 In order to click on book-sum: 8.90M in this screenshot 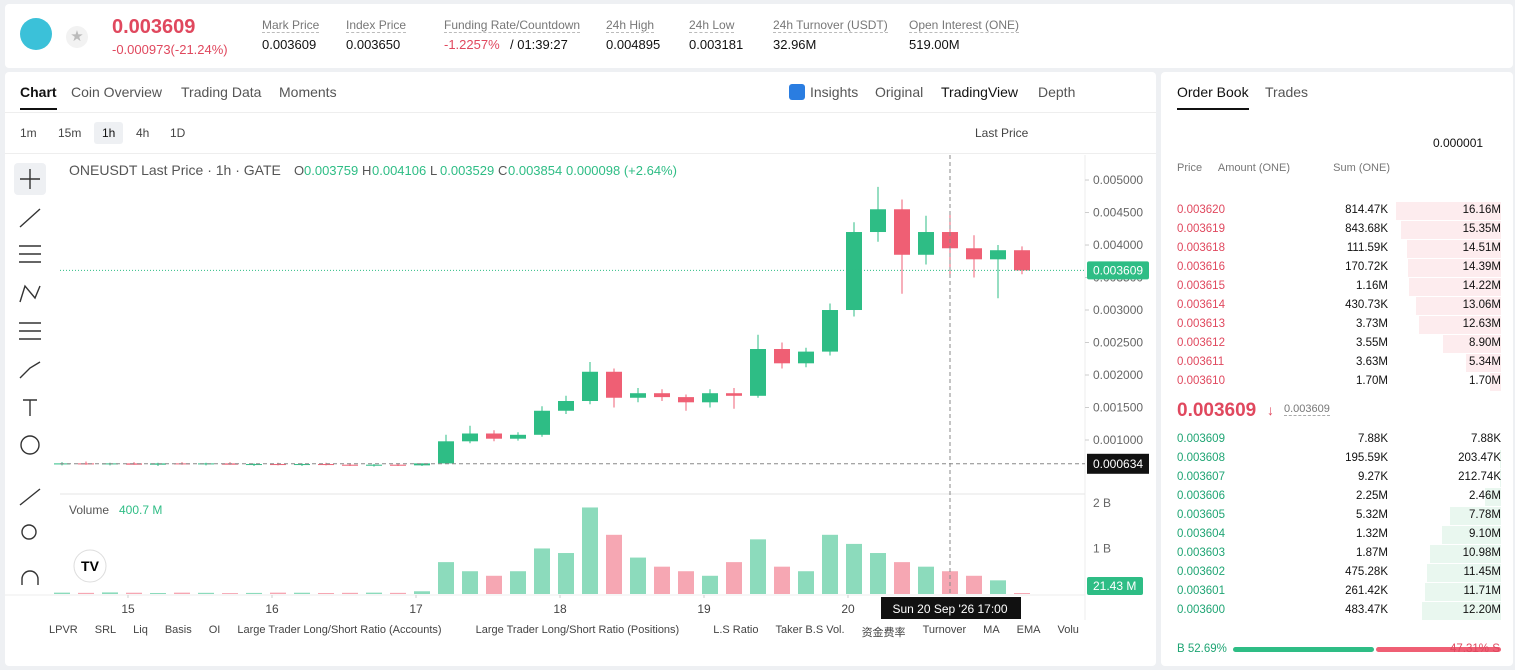, I will do `click(1485, 343)`.